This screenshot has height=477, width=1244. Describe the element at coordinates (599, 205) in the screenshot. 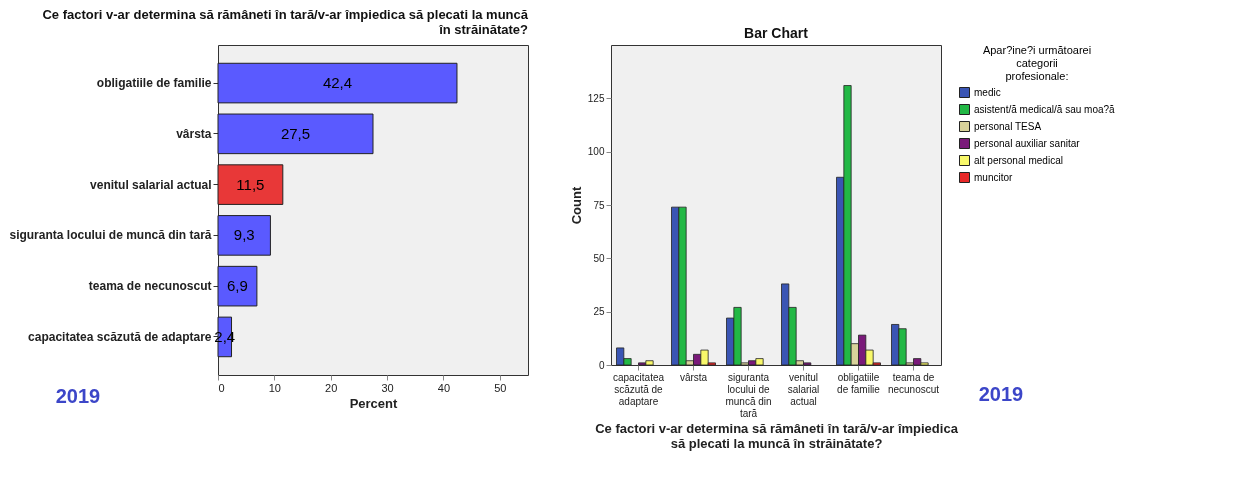

I see `y-tick-label: 75` at that location.